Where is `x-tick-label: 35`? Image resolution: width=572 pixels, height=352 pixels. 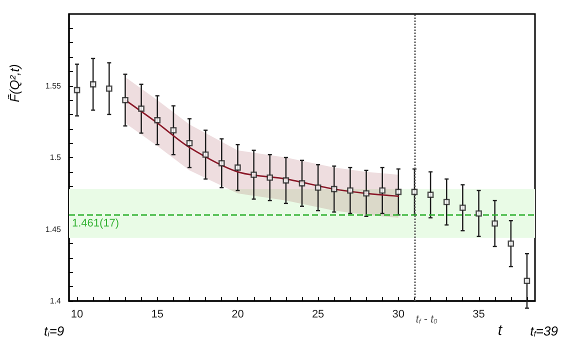 x-tick-label: 35 is located at coordinates (478, 314).